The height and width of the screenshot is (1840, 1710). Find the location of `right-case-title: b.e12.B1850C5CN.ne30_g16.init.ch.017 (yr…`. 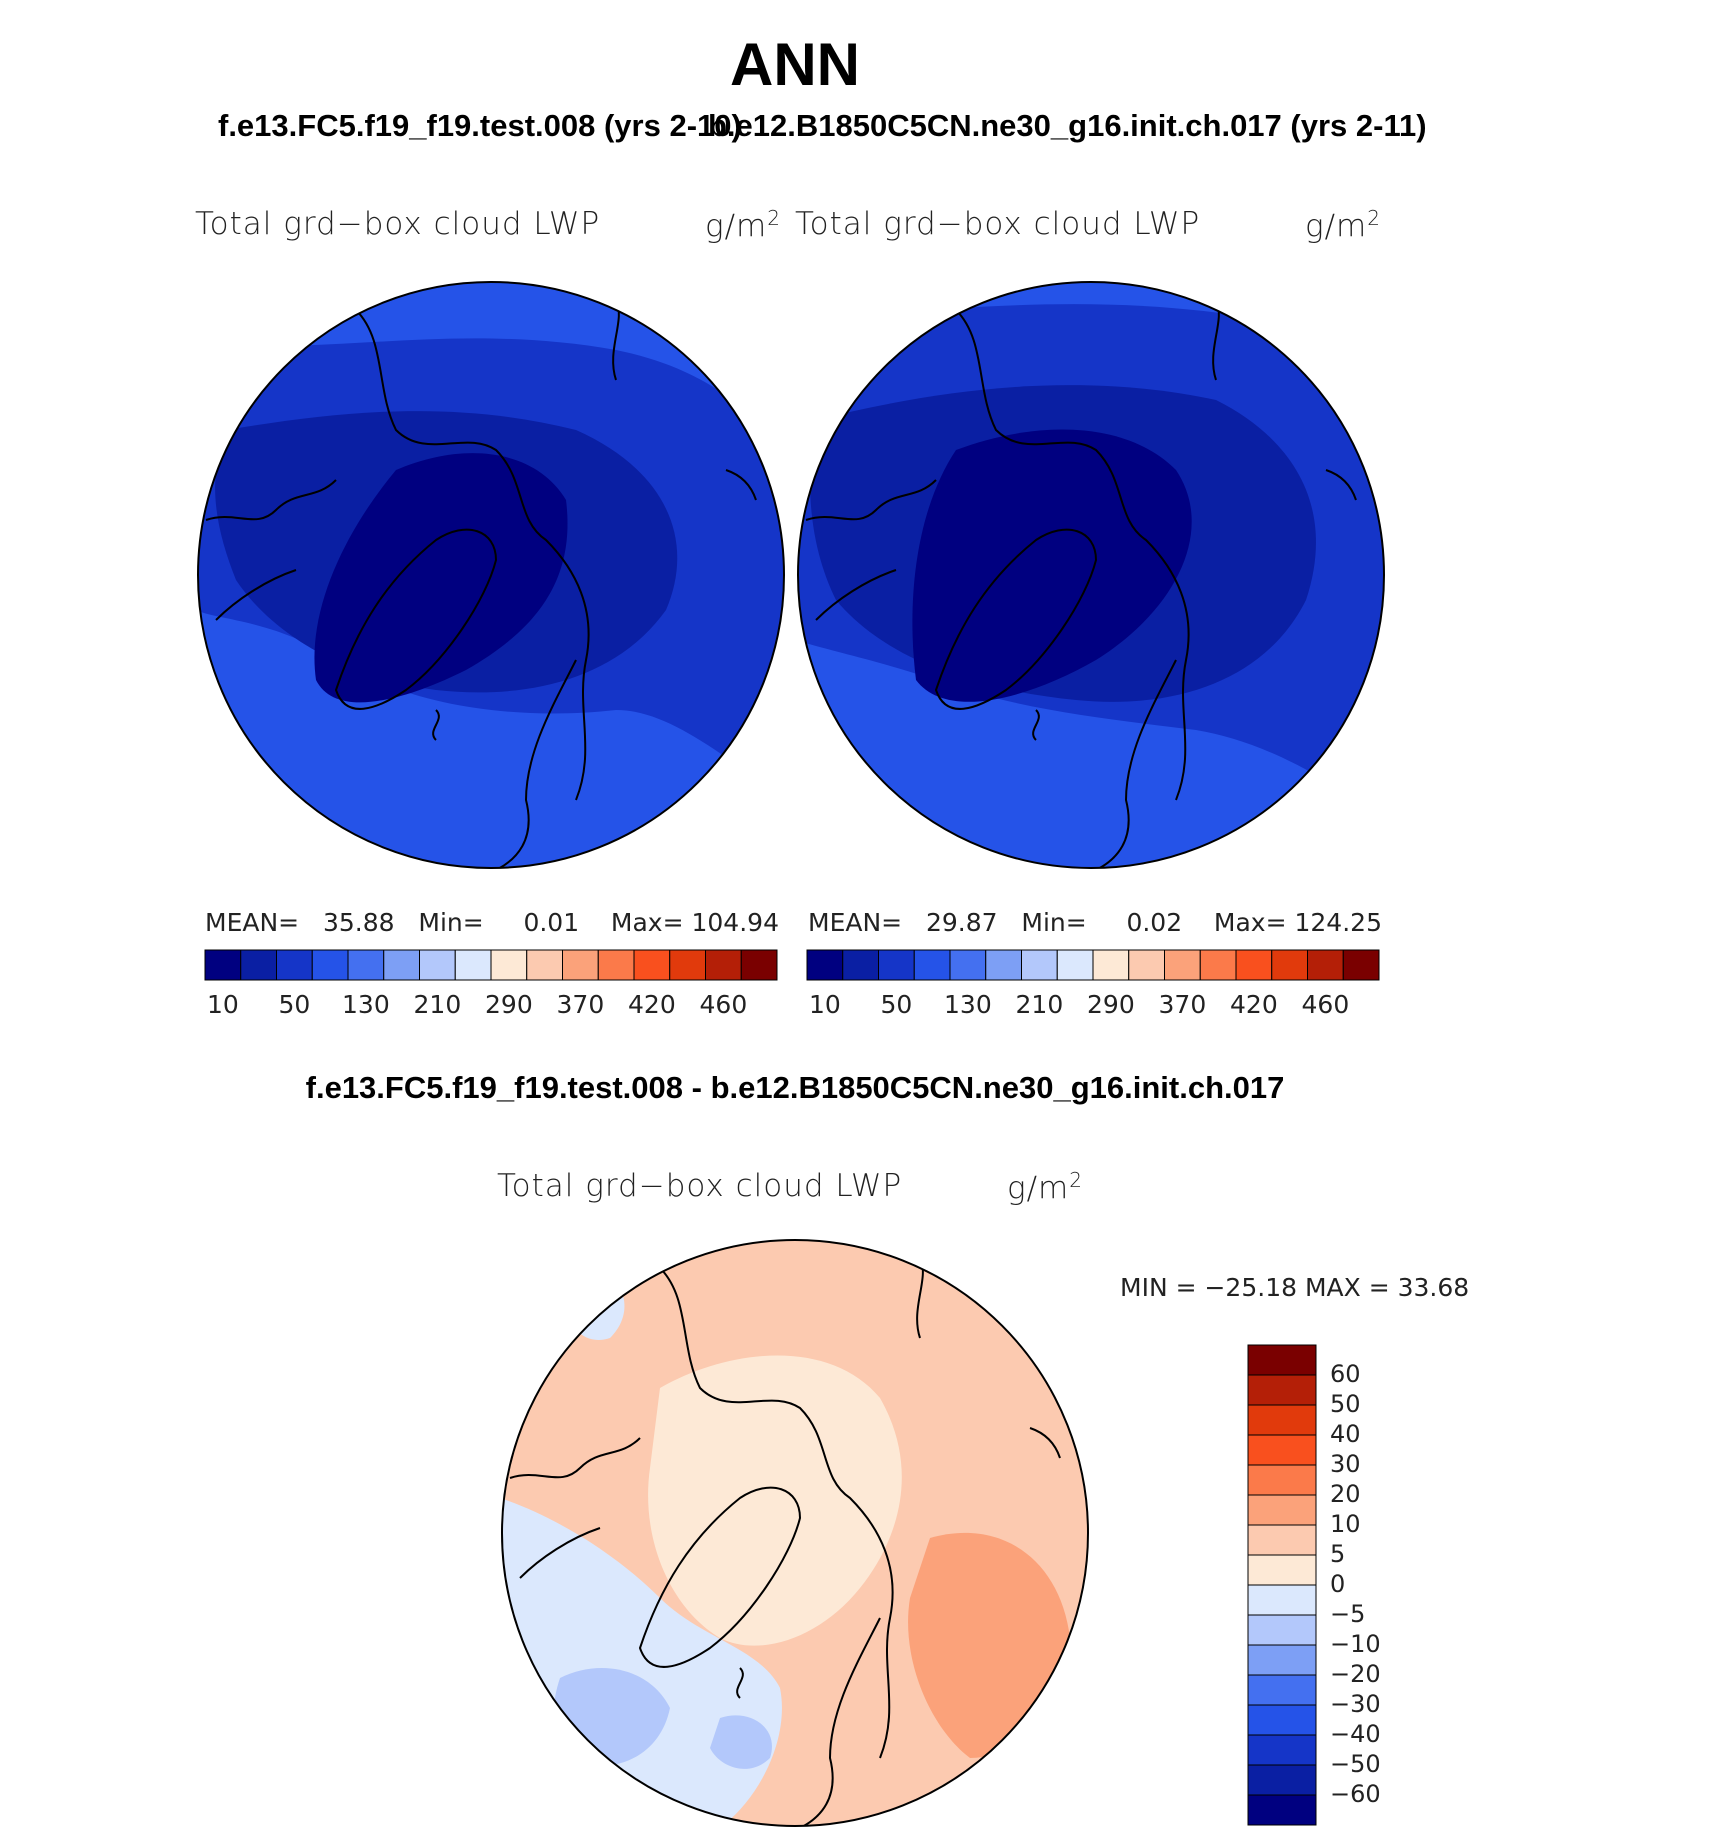

right-case-title: b.e12.B1850C5CN.ne30_g16.init.ch.017 (yr… is located at coordinates (1067, 125).